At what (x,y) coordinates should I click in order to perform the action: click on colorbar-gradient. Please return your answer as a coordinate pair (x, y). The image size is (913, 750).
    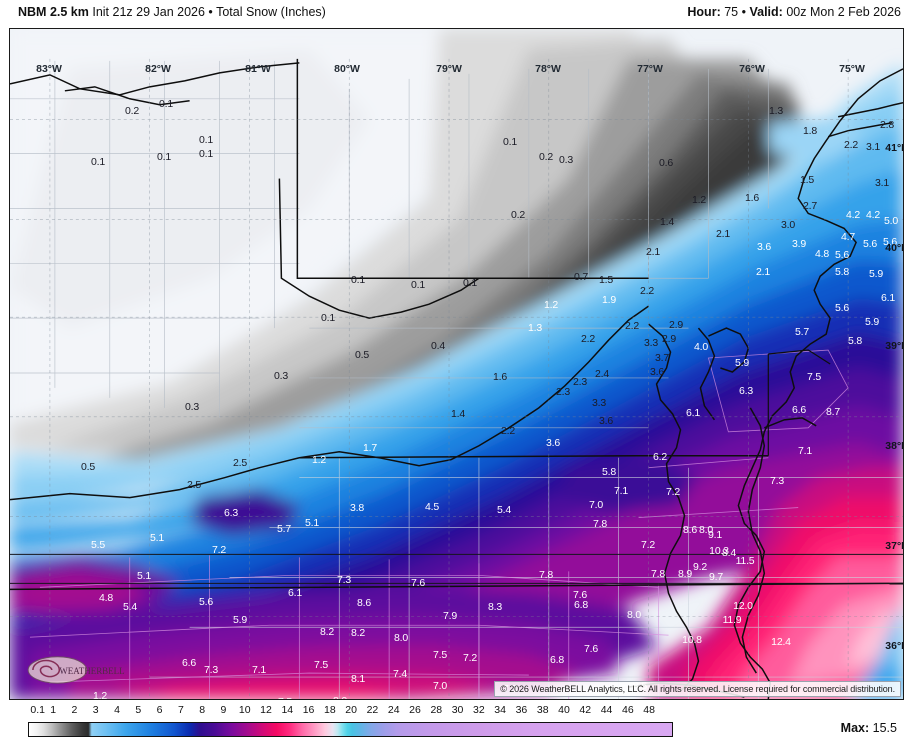
    Looking at the image, I should click on (350, 729).